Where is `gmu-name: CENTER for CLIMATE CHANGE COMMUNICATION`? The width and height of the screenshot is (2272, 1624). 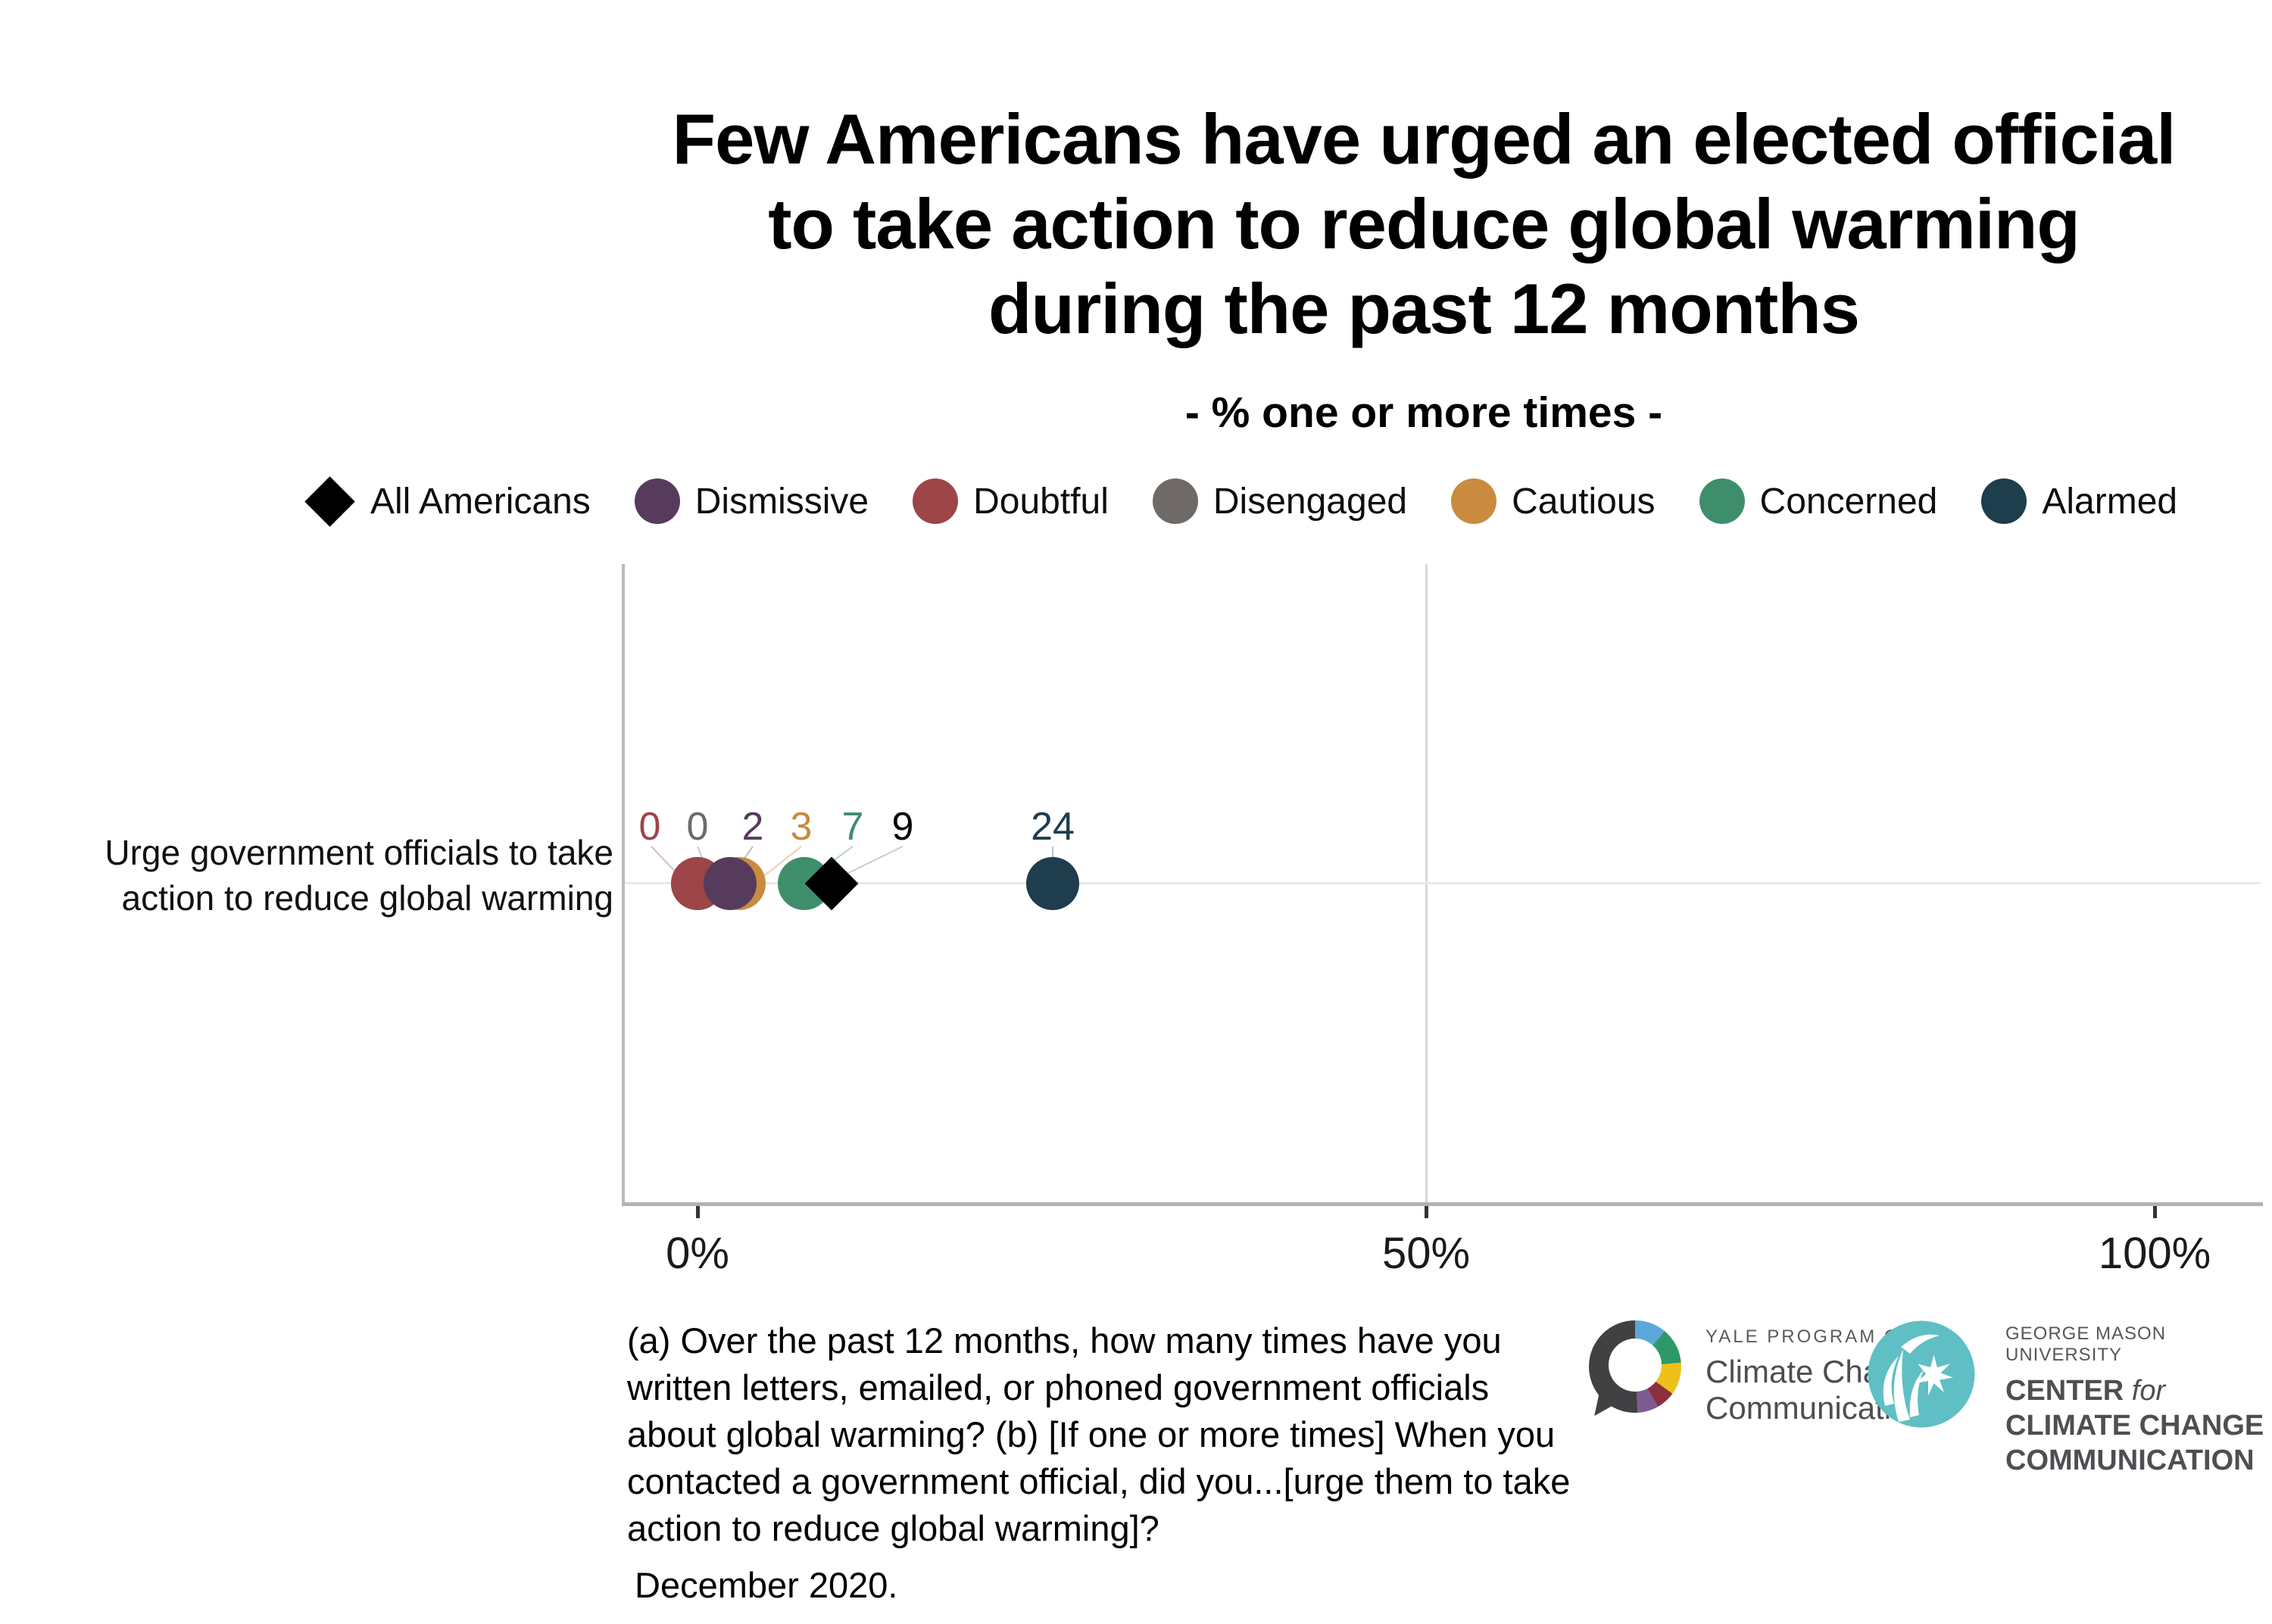
gmu-name: CENTER for CLIMATE CHANGE COMMUNICATION is located at coordinates (2138, 1425).